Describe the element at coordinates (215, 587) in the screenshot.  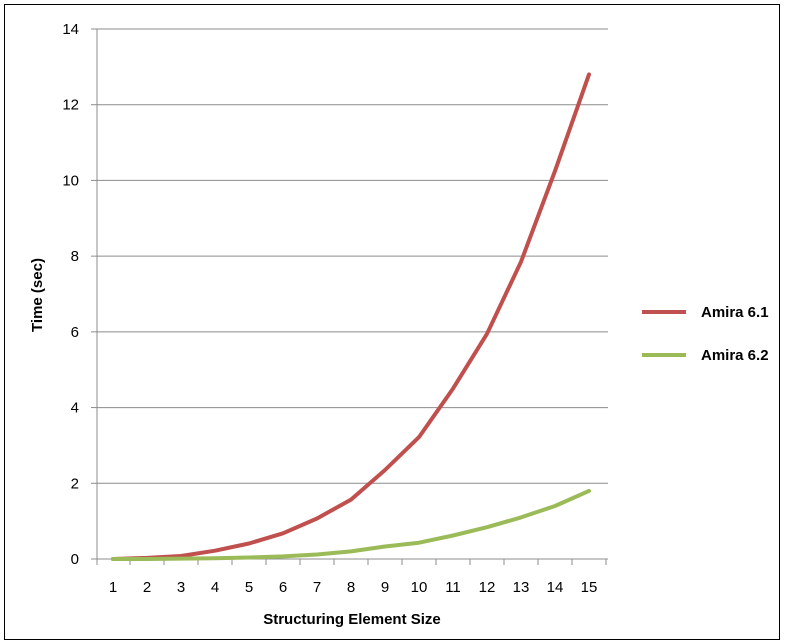
I see `x-tick-label: 4` at that location.